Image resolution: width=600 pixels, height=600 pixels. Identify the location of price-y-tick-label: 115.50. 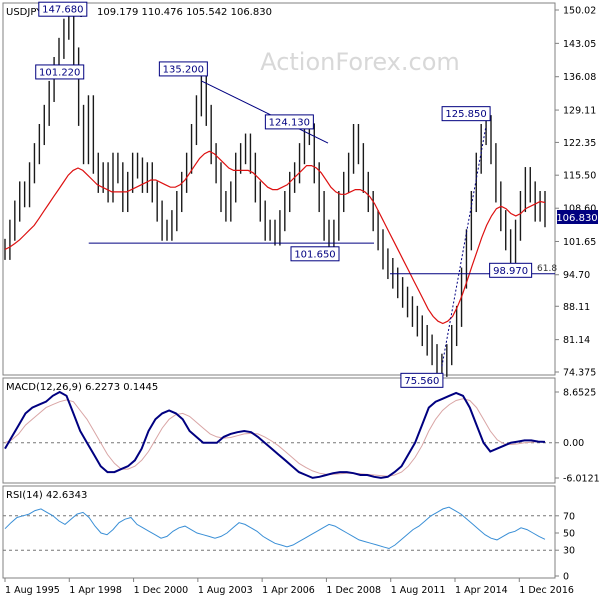
(579, 176).